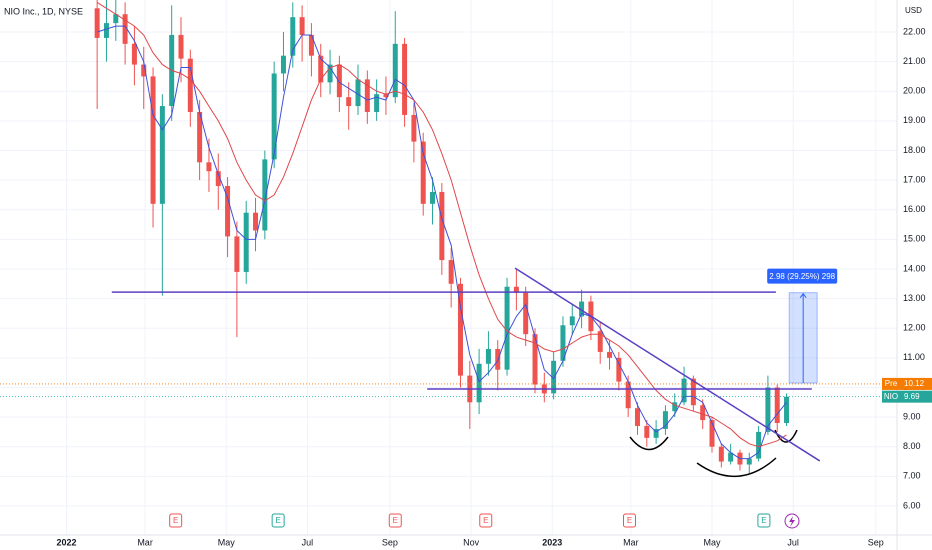 This screenshot has width=932, height=550. What do you see at coordinates (471, 542) in the screenshot?
I see `x-tick-label: Nov` at bounding box center [471, 542].